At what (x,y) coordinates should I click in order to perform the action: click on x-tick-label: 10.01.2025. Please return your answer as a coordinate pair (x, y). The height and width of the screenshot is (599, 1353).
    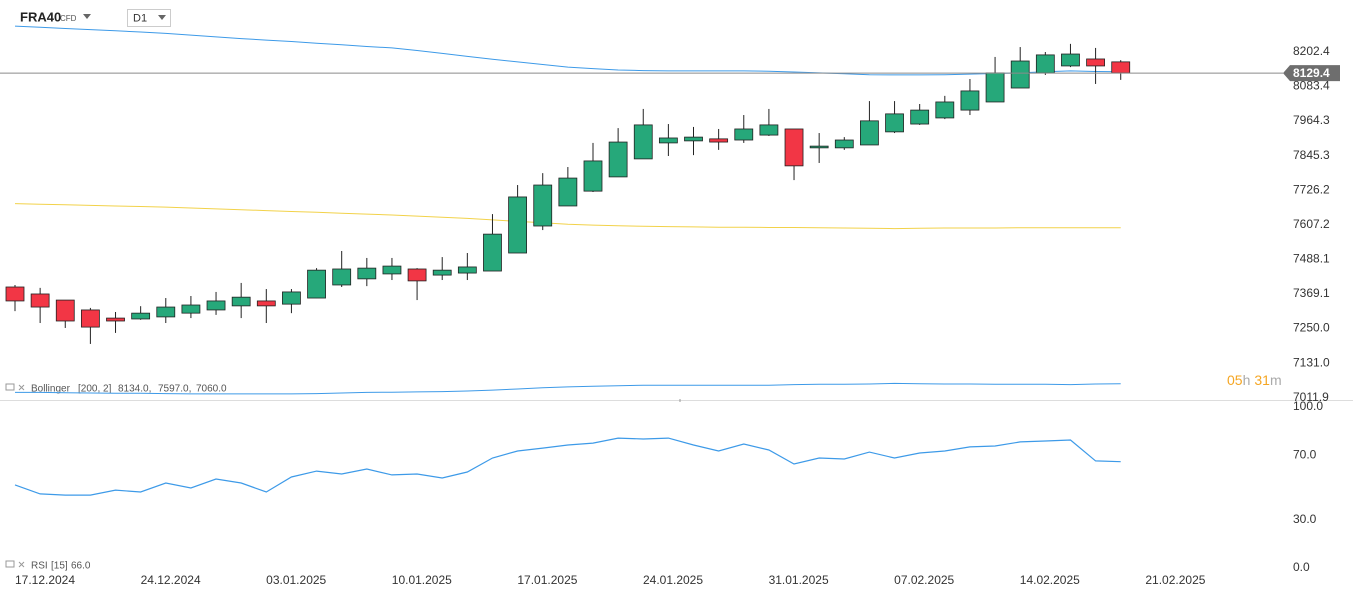
    Looking at the image, I should click on (422, 580).